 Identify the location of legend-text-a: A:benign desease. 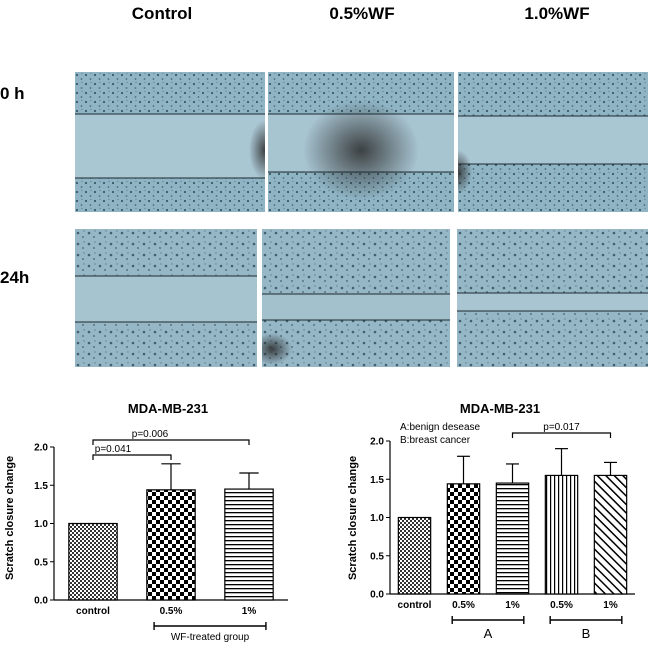
(440, 427).